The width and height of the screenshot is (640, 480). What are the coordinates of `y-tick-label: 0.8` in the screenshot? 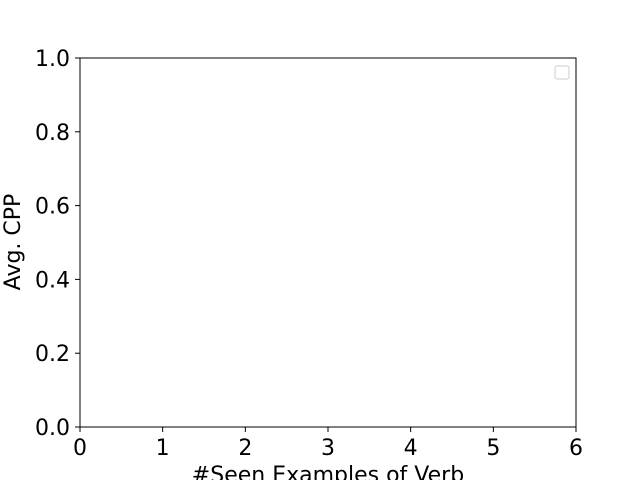 It's located at (52, 133).